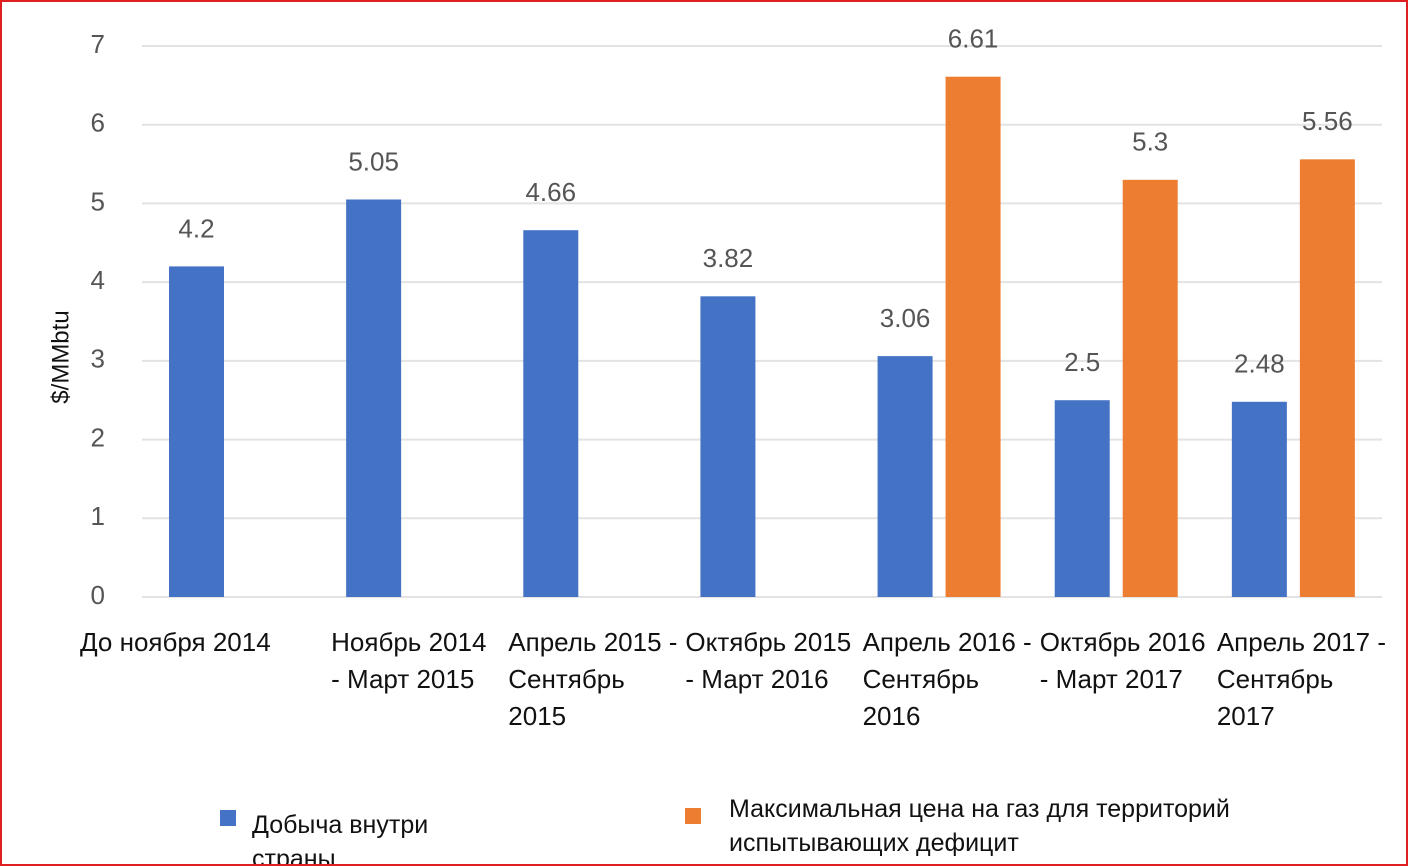  I want to click on value-label: 2.48, so click(1259, 364).